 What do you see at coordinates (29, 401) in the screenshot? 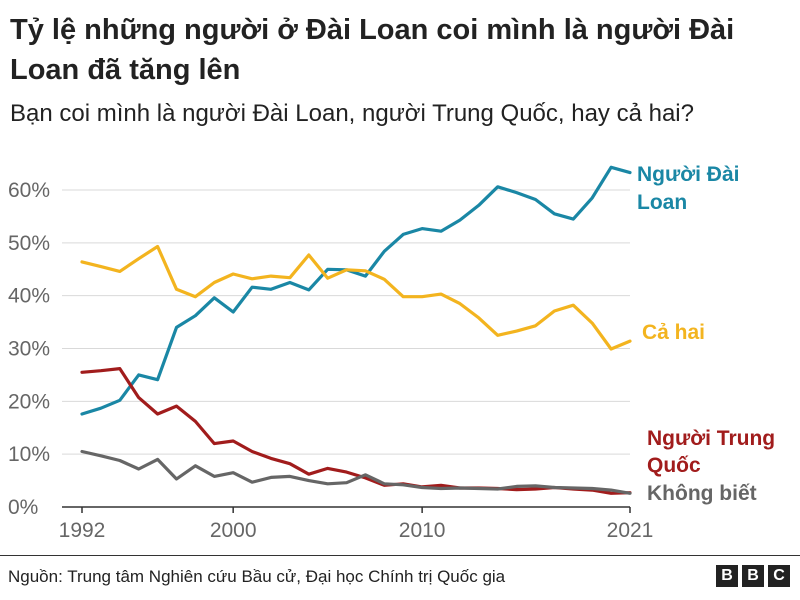
I see `y-tick-label: 20%` at bounding box center [29, 401].